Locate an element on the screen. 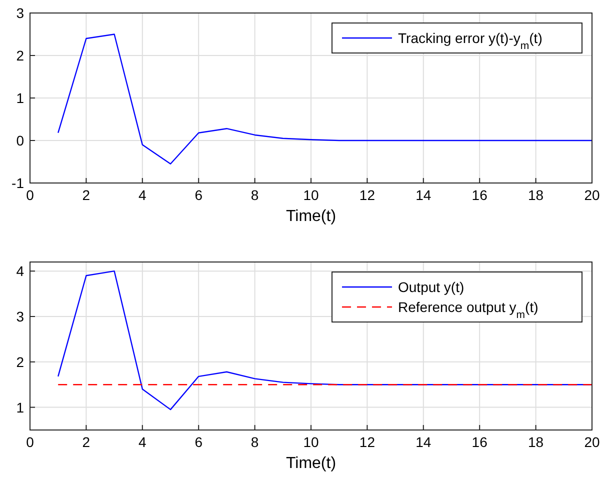 Image resolution: width=603 pixels, height=485 pixels. y-tick-label: 4 is located at coordinates (20, 271).